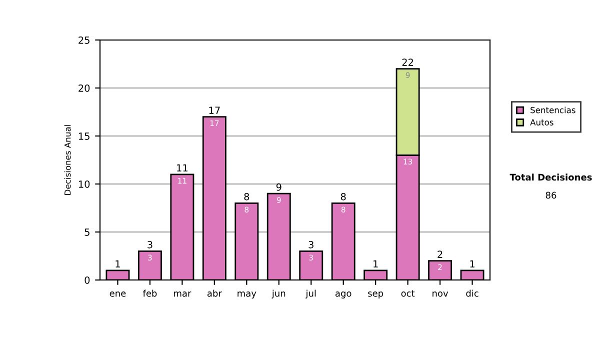  I want to click on legend-label: Sentencias, so click(553, 110).